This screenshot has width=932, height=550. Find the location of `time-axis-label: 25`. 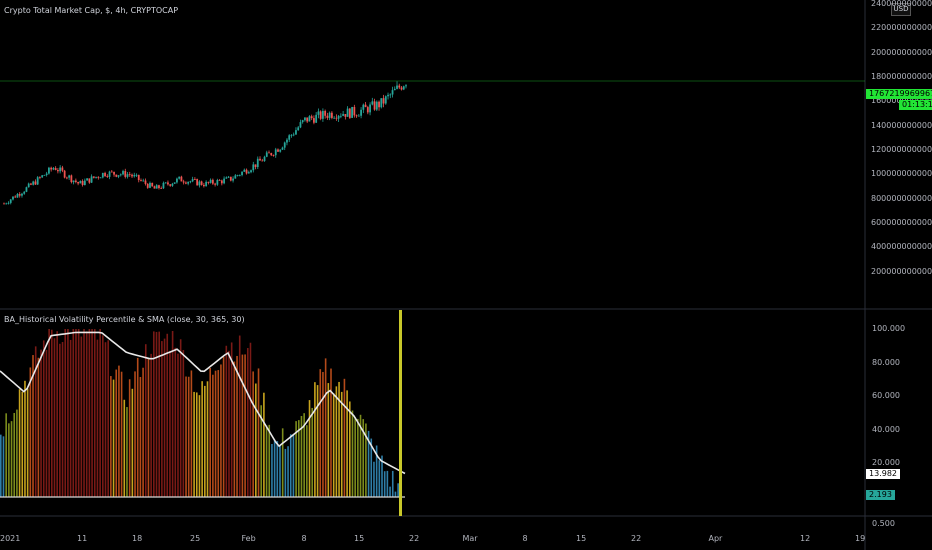

time-axis-label: 25 is located at coordinates (195, 538).